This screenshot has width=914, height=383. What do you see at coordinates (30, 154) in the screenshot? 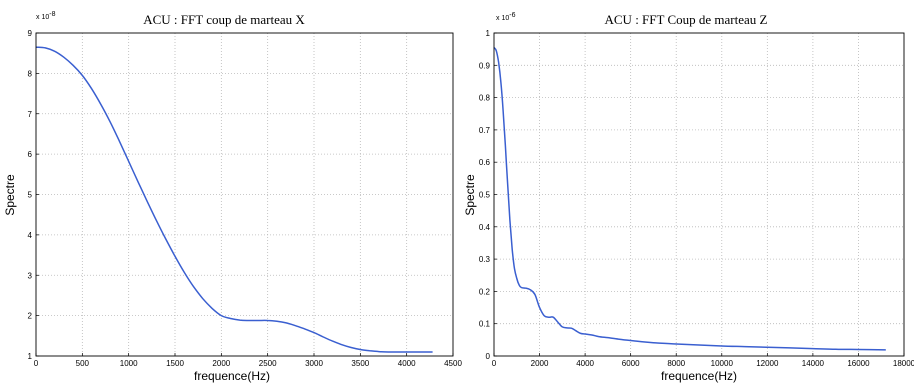
I see `y-tick-label: 6` at bounding box center [30, 154].